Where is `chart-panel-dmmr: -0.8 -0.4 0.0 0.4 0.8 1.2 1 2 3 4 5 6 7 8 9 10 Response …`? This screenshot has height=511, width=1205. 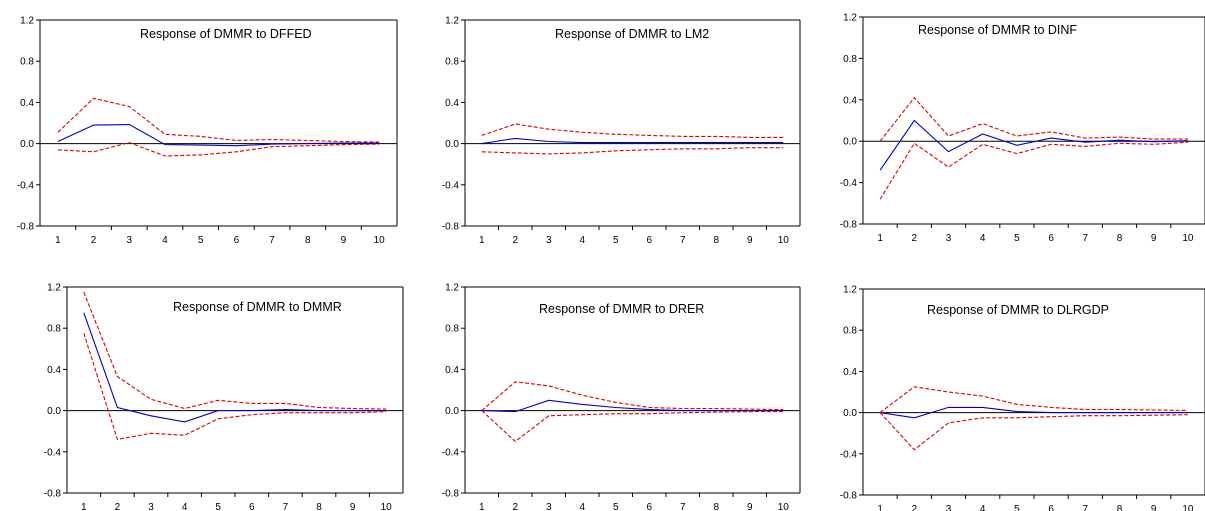
chart-panel-dmmr: -0.8 -0.4 0.0 0.4 0.8 1.2 1 2 3 4 5 6 7 8 9 10 Response … is located at coordinates (224, 397).